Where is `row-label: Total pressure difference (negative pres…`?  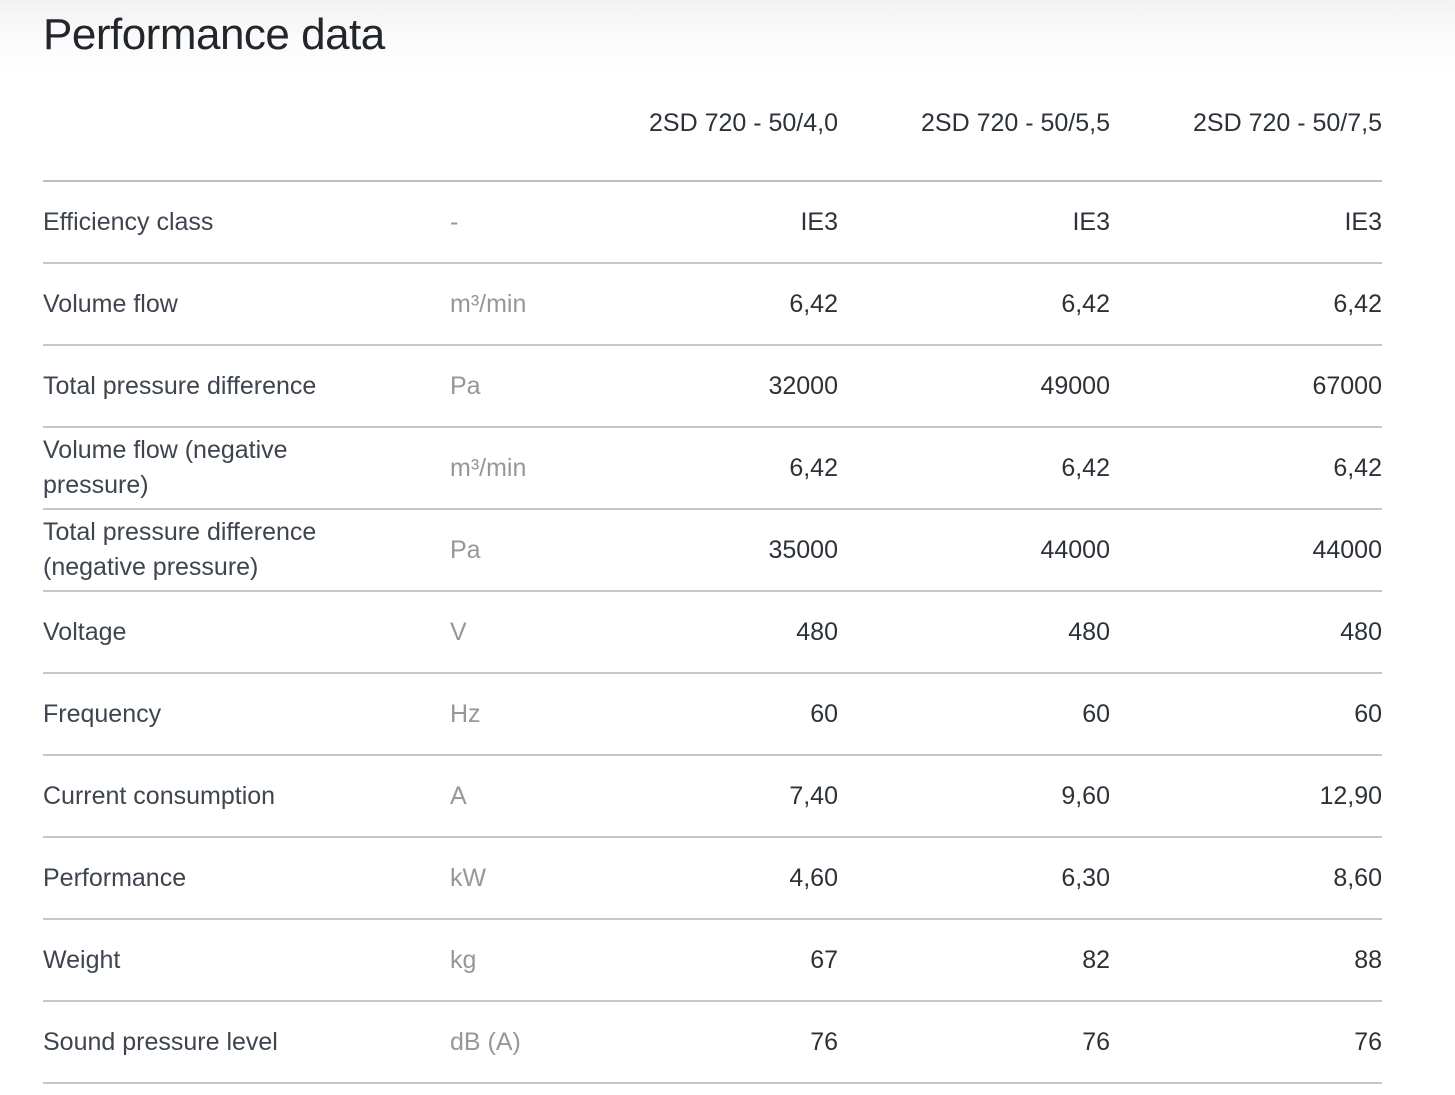 row-label: Total pressure difference (negative pres… is located at coordinates (180, 549).